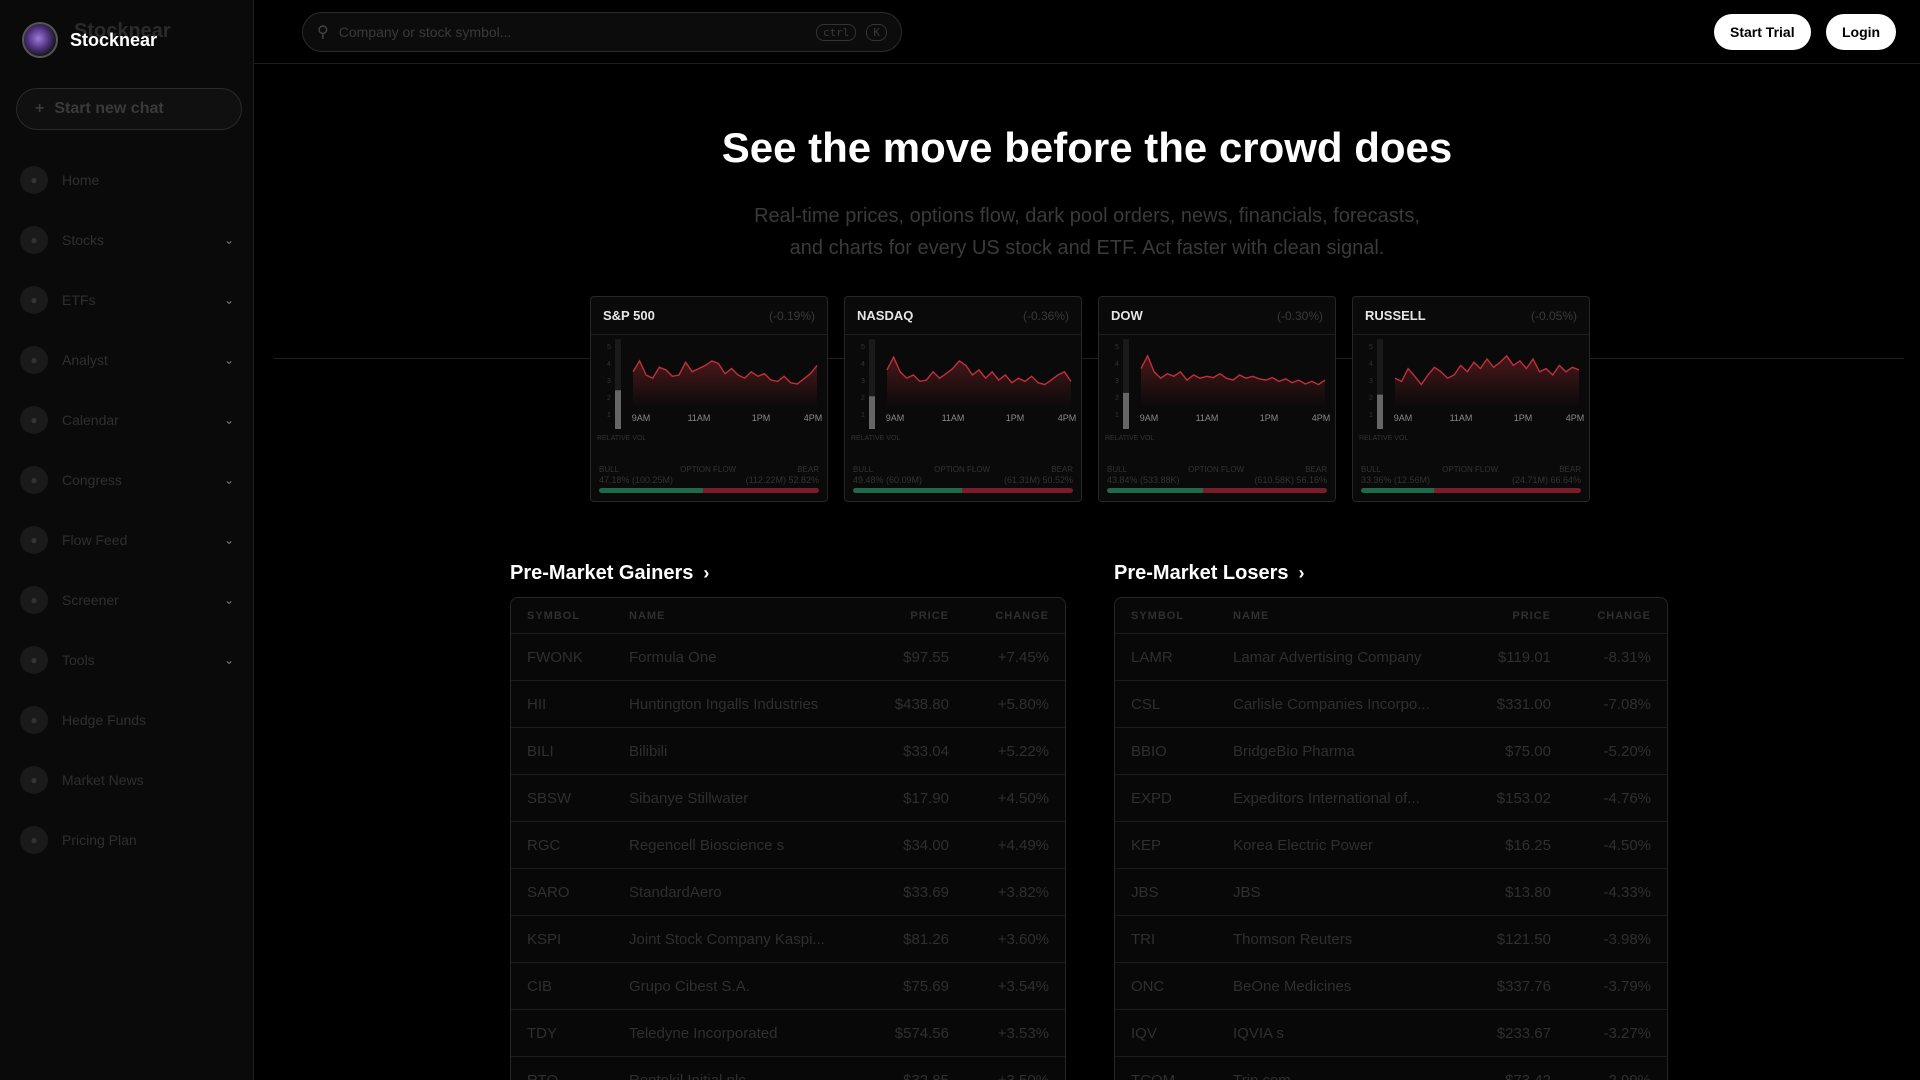  I want to click on sidebar-item-market-news: ● Market News, so click(127, 780).